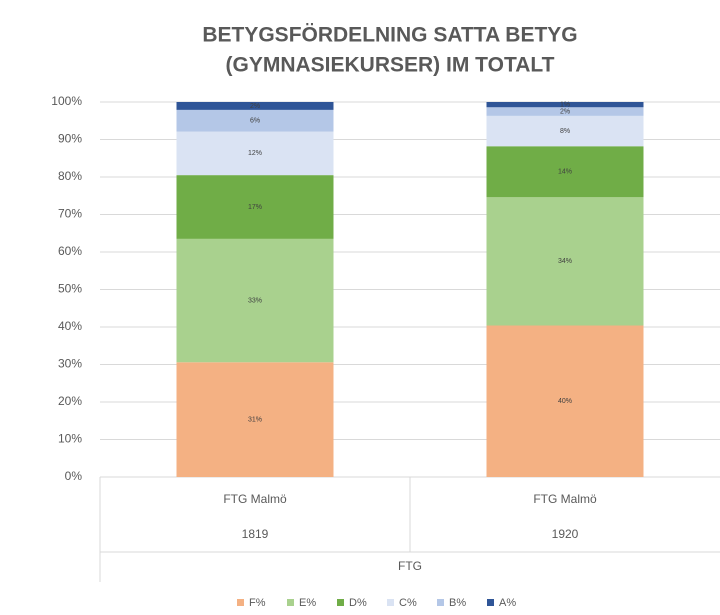 The image size is (720, 615). Describe the element at coordinates (565, 534) in the screenshot. I see `x-subtick-label: 1920` at that location.